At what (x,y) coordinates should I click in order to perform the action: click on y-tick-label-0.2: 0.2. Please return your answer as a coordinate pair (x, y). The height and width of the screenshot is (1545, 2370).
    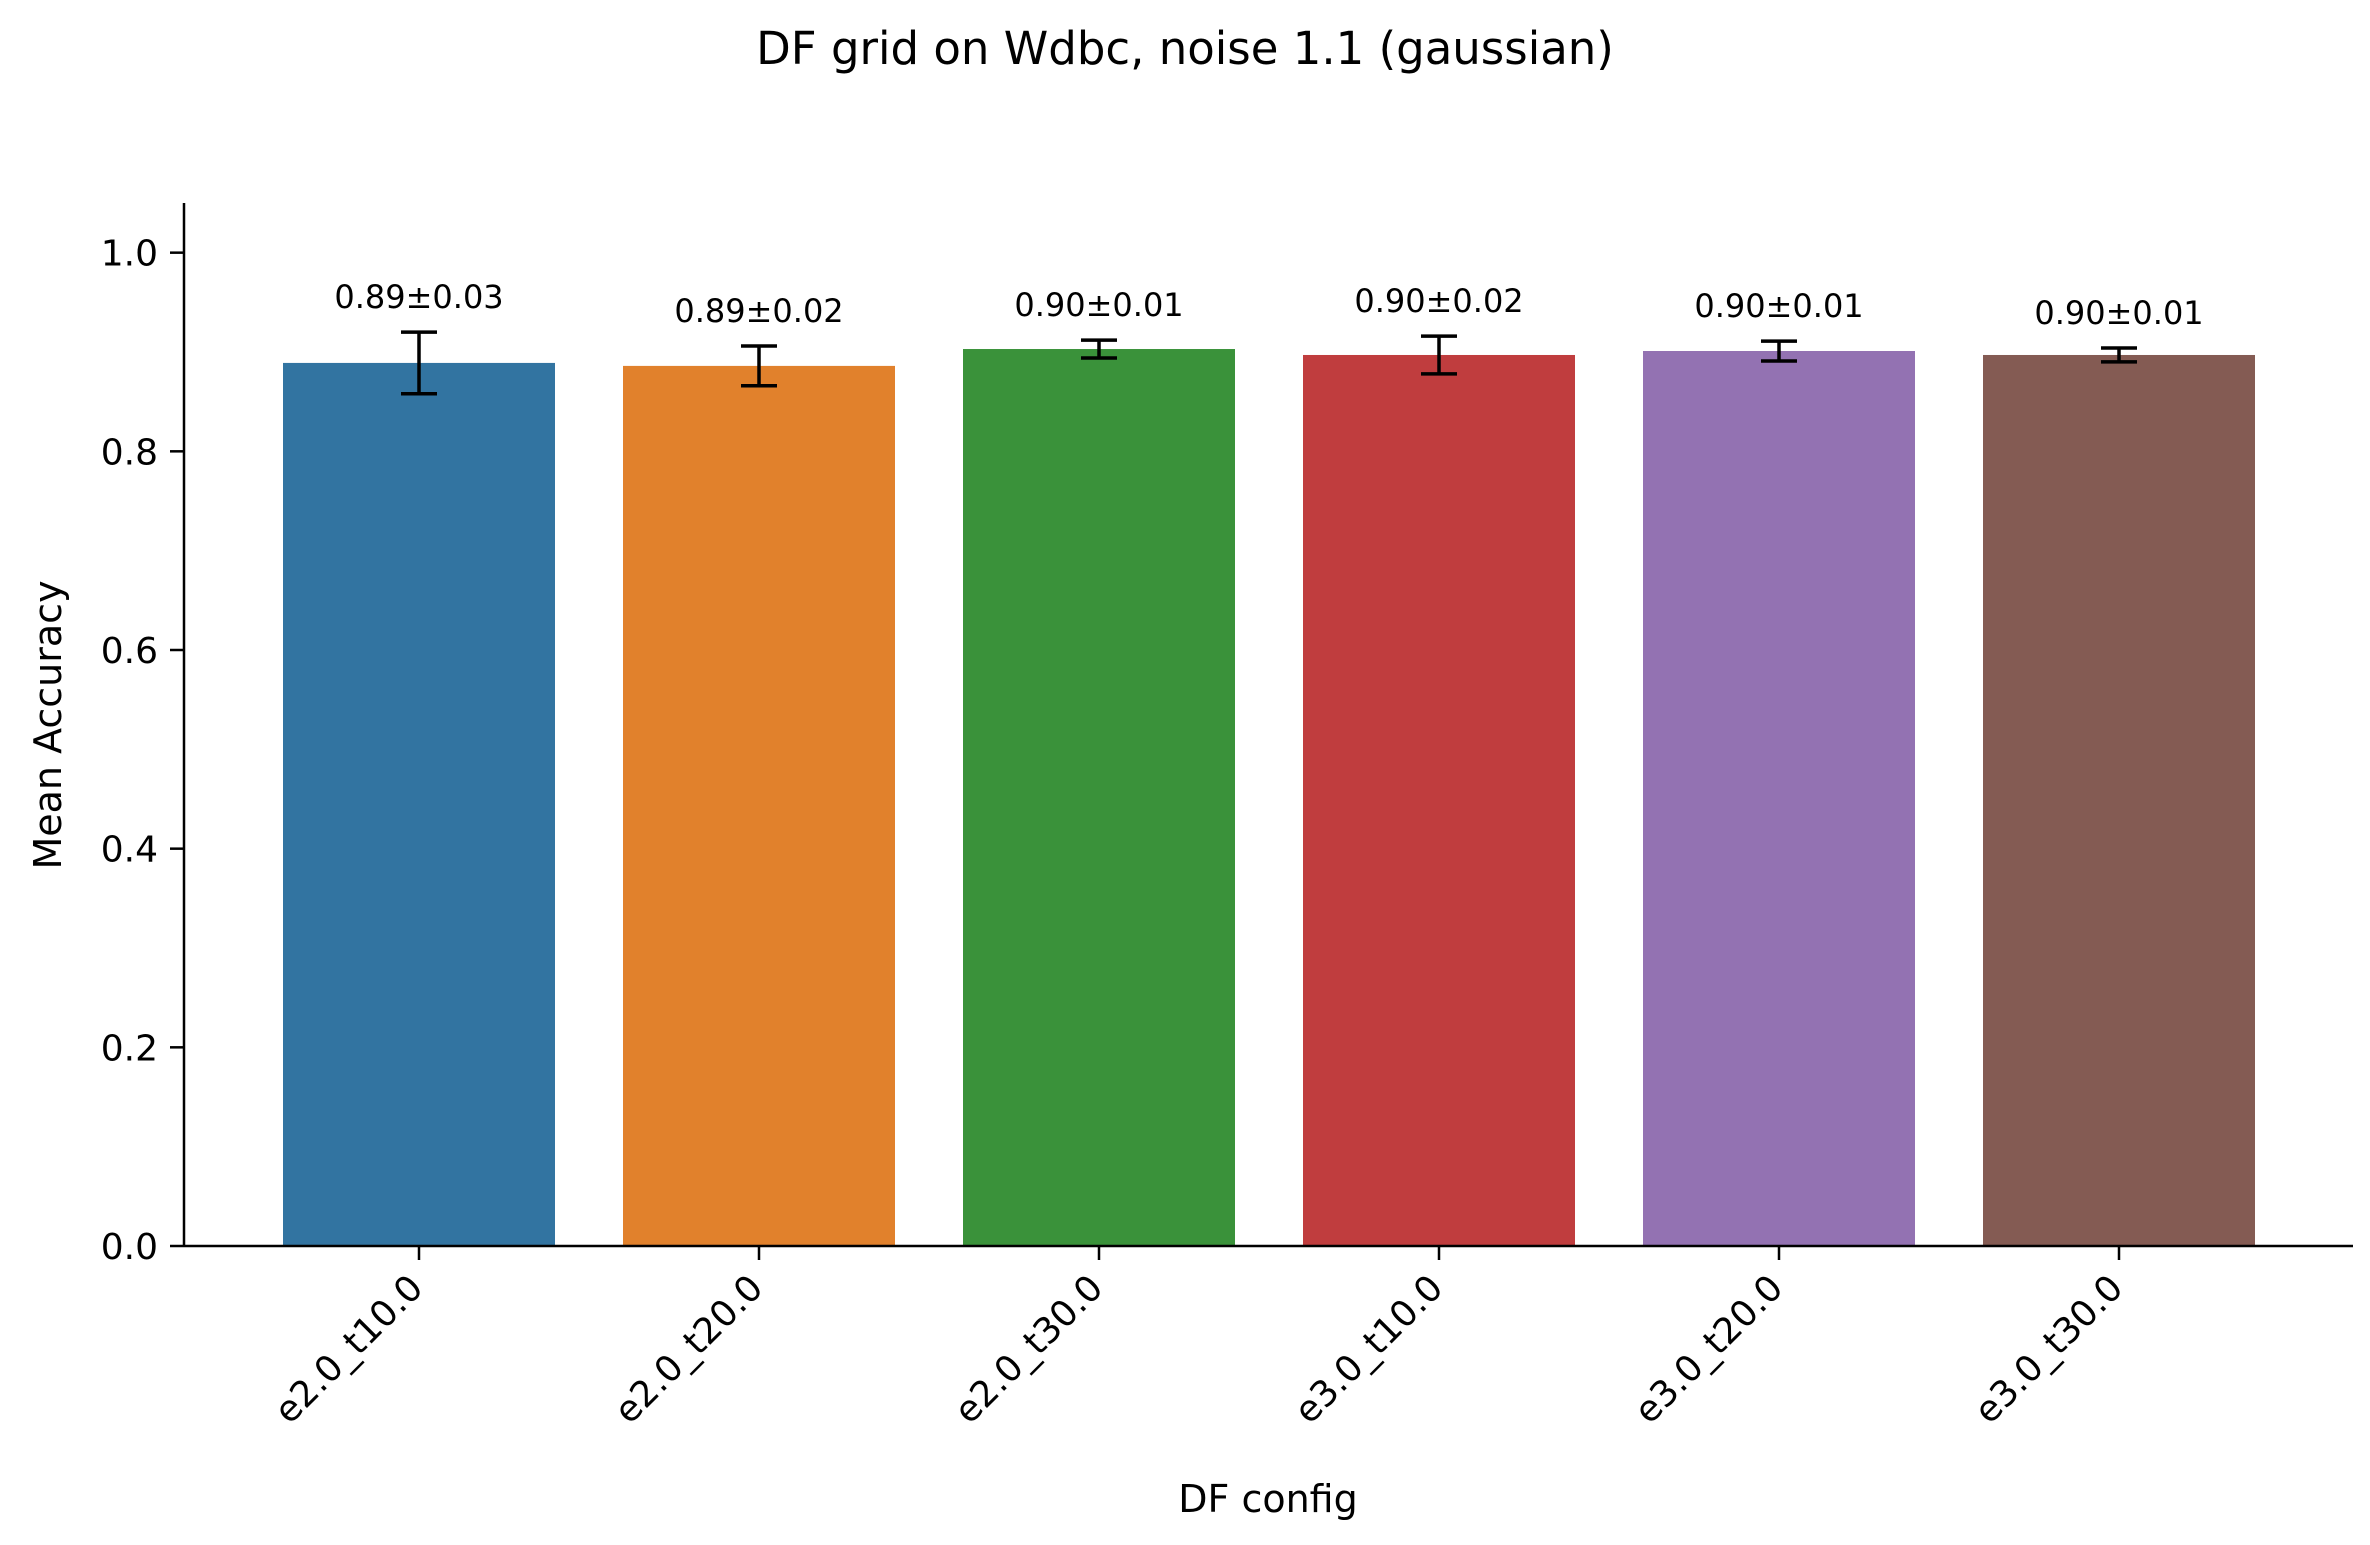
    Looking at the image, I should click on (129, 1048).